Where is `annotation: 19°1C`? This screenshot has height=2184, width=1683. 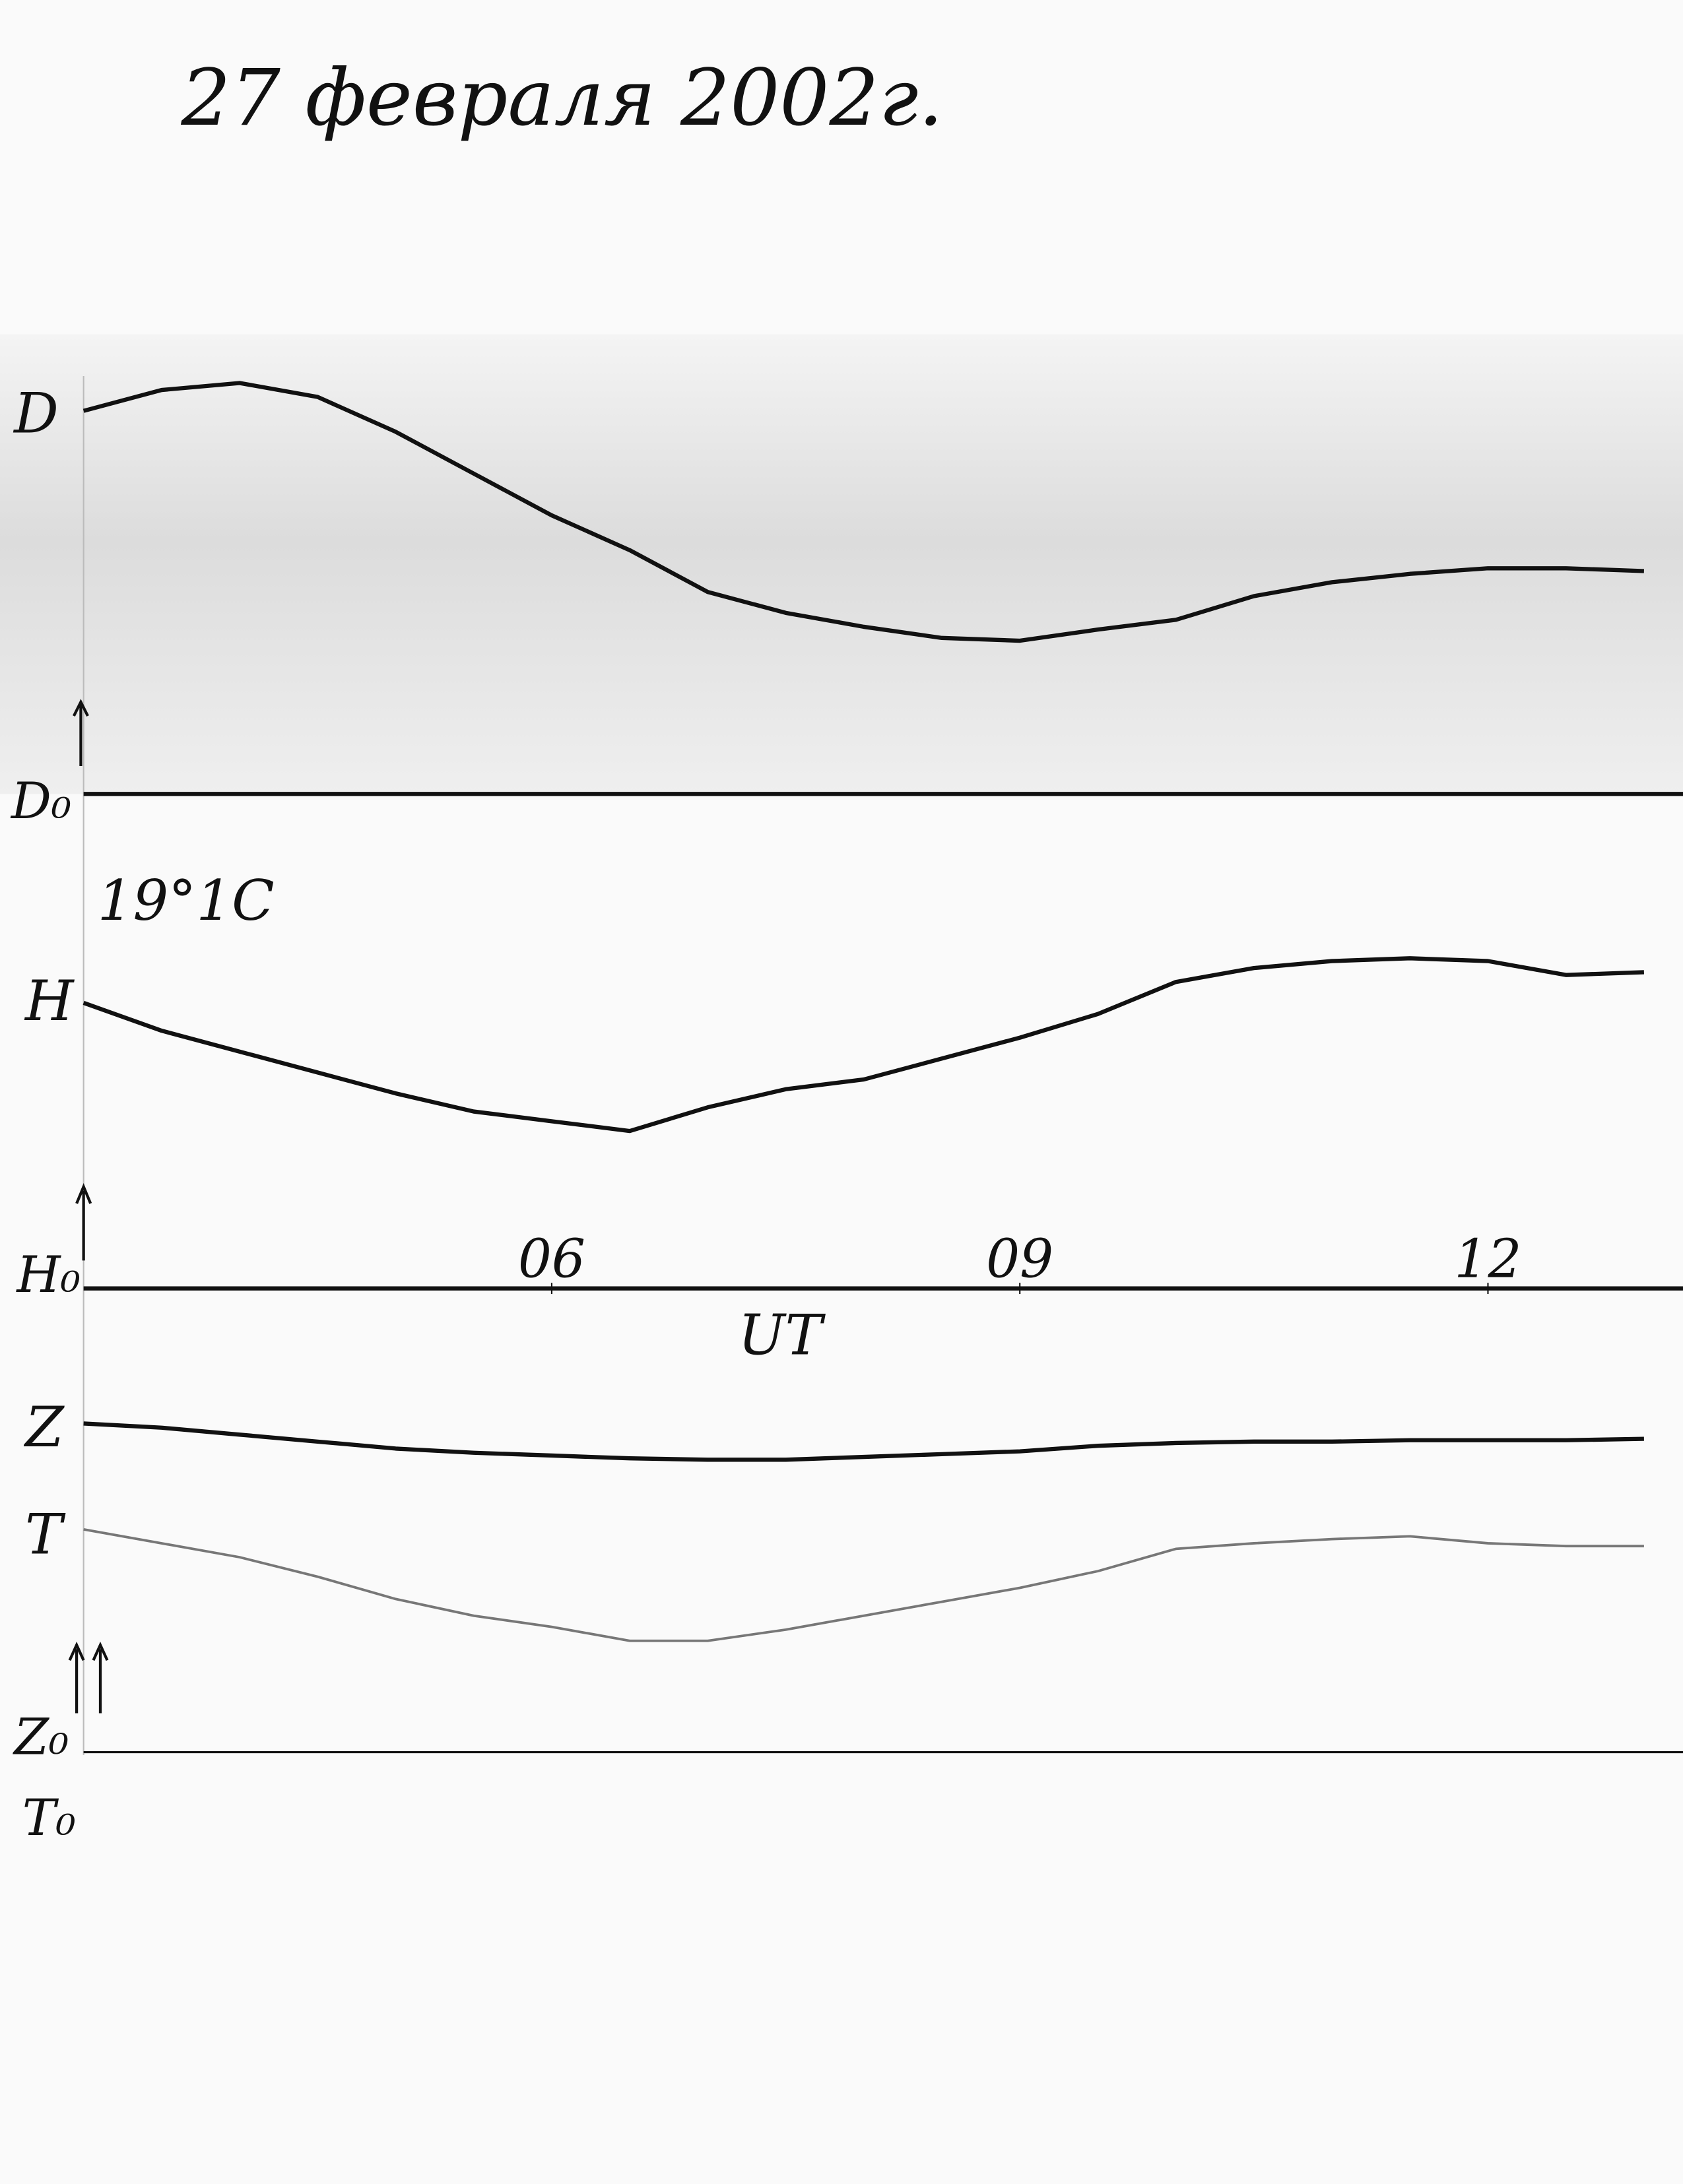 annotation: 19°1C is located at coordinates (186, 900).